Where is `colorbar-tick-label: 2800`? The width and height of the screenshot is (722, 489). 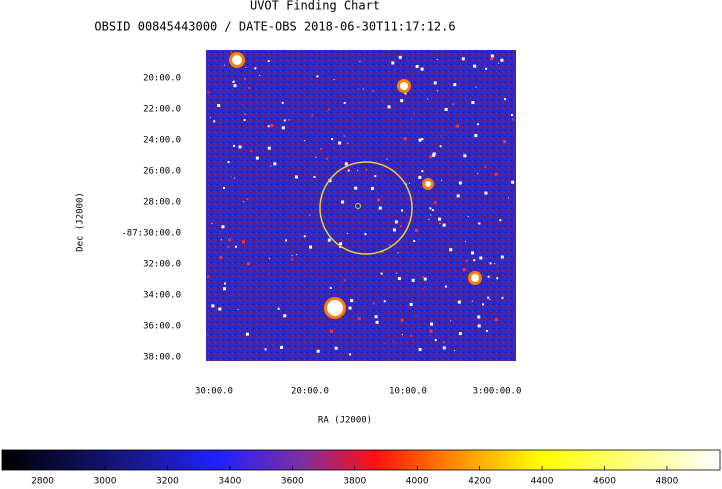
colorbar-tick-label: 2800 is located at coordinates (42, 482).